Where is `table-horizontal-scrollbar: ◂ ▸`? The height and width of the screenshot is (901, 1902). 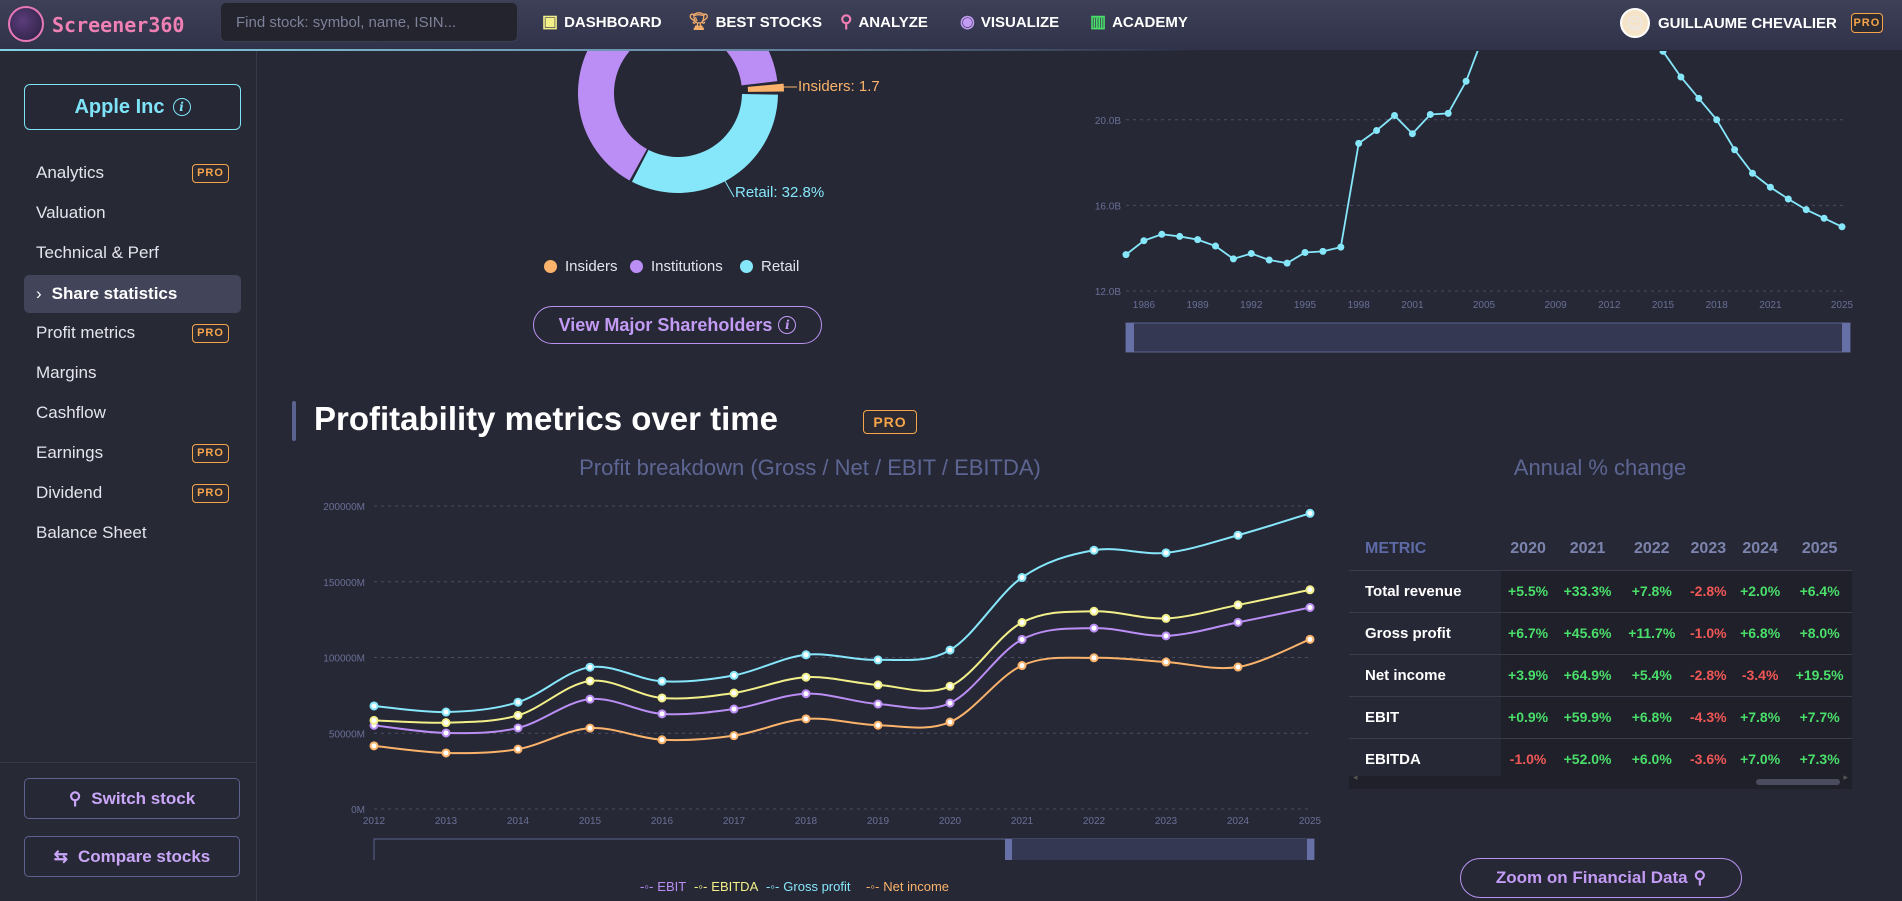
table-horizontal-scrollbar: ◂ ▸ is located at coordinates (1600, 781).